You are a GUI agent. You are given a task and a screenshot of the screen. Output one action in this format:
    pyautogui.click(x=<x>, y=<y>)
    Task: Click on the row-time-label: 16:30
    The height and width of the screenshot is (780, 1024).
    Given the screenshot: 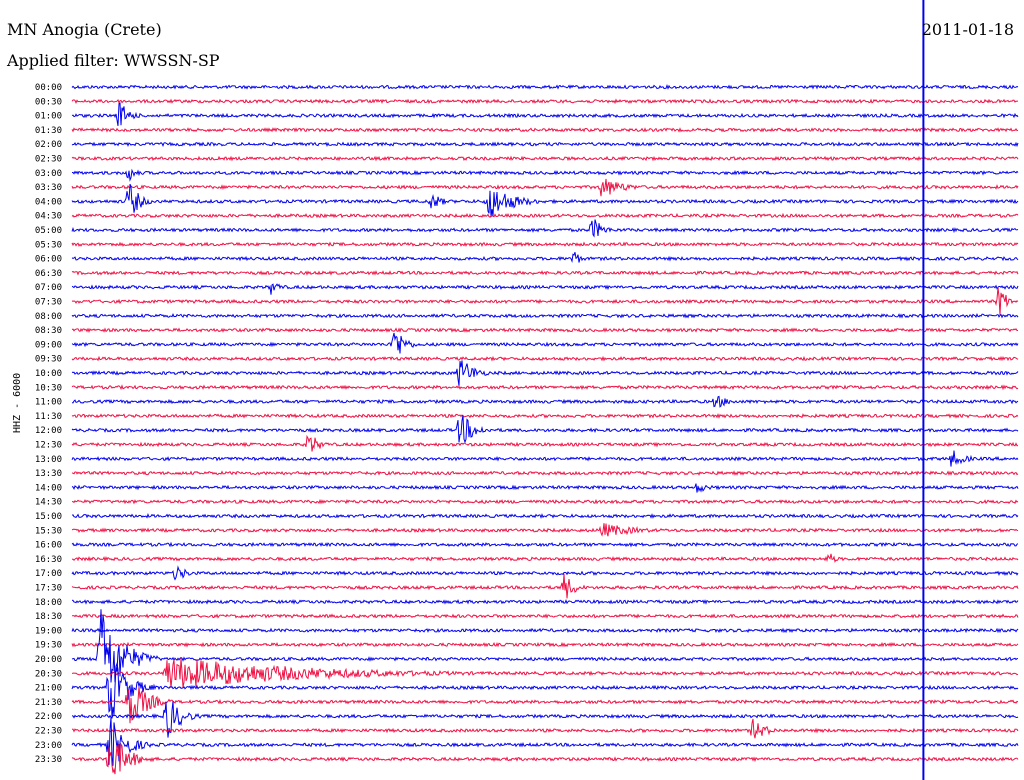 What is the action you would take?
    pyautogui.click(x=48, y=560)
    